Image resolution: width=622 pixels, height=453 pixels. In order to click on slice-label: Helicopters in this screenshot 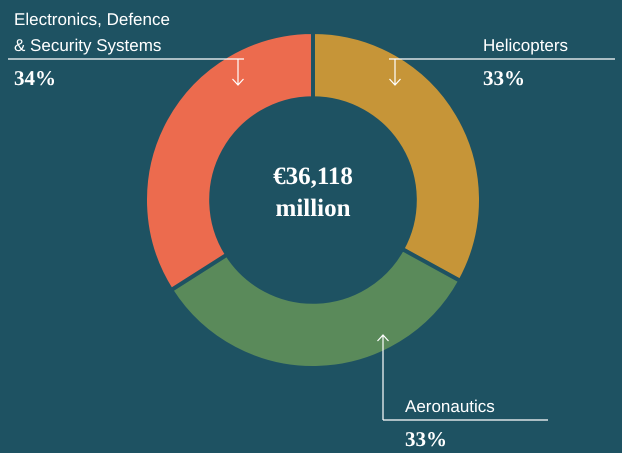, I will do `click(525, 45)`.